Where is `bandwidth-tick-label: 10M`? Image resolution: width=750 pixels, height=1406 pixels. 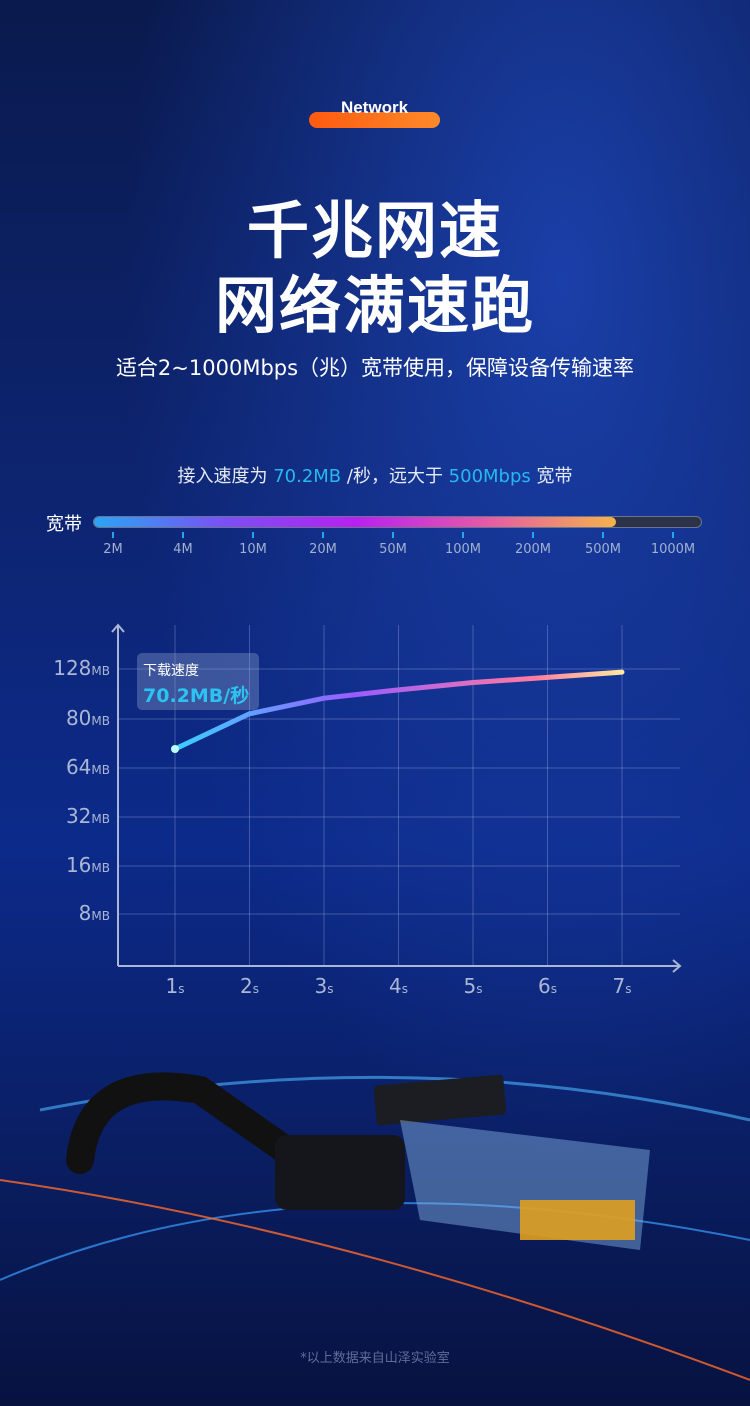 bandwidth-tick-label: 10M is located at coordinates (253, 549).